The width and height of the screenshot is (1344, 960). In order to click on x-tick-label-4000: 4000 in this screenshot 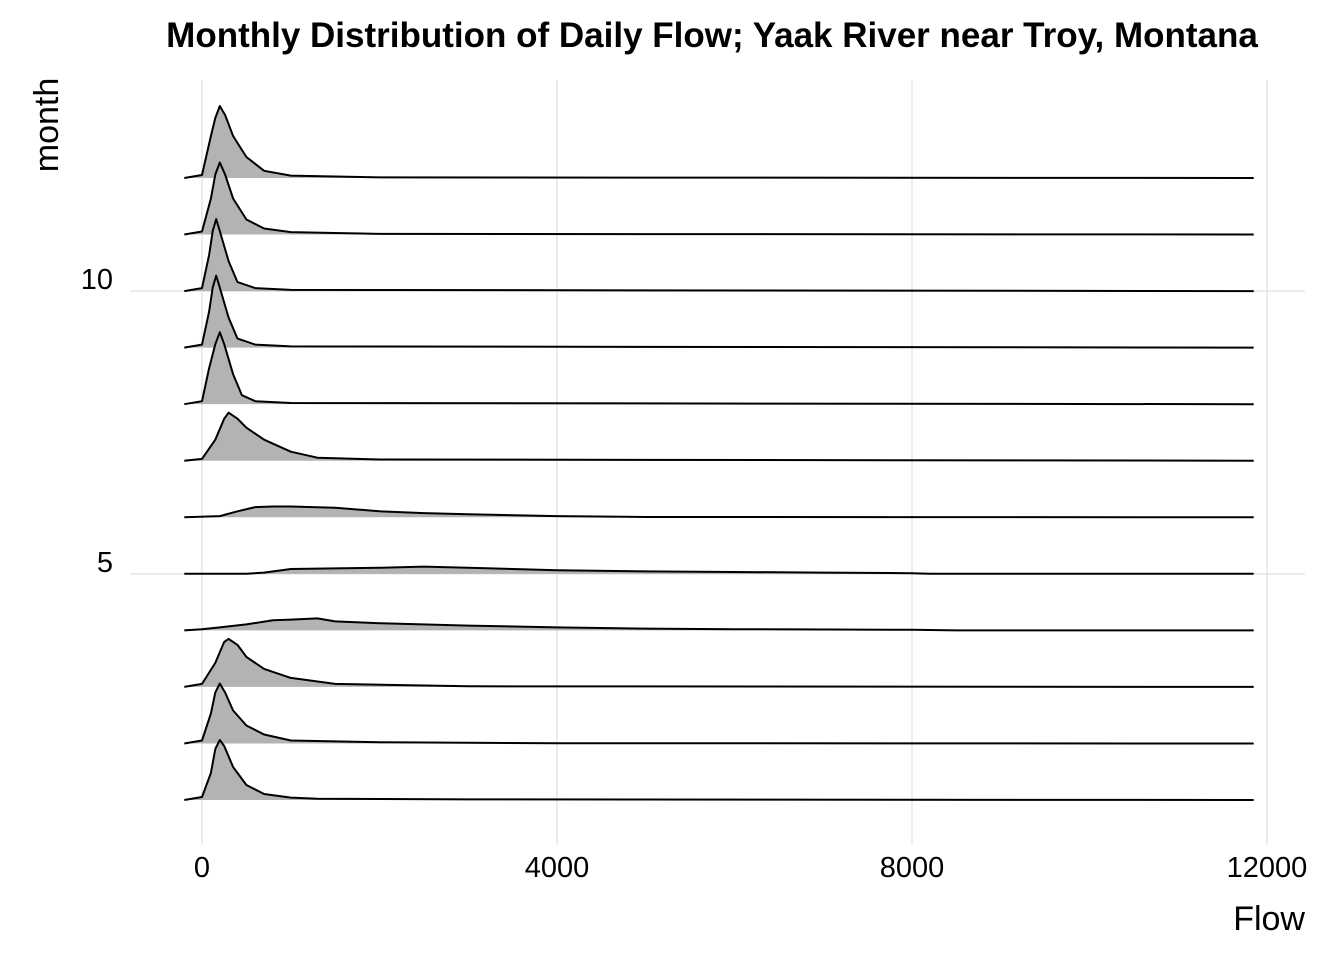, I will do `click(557, 868)`.